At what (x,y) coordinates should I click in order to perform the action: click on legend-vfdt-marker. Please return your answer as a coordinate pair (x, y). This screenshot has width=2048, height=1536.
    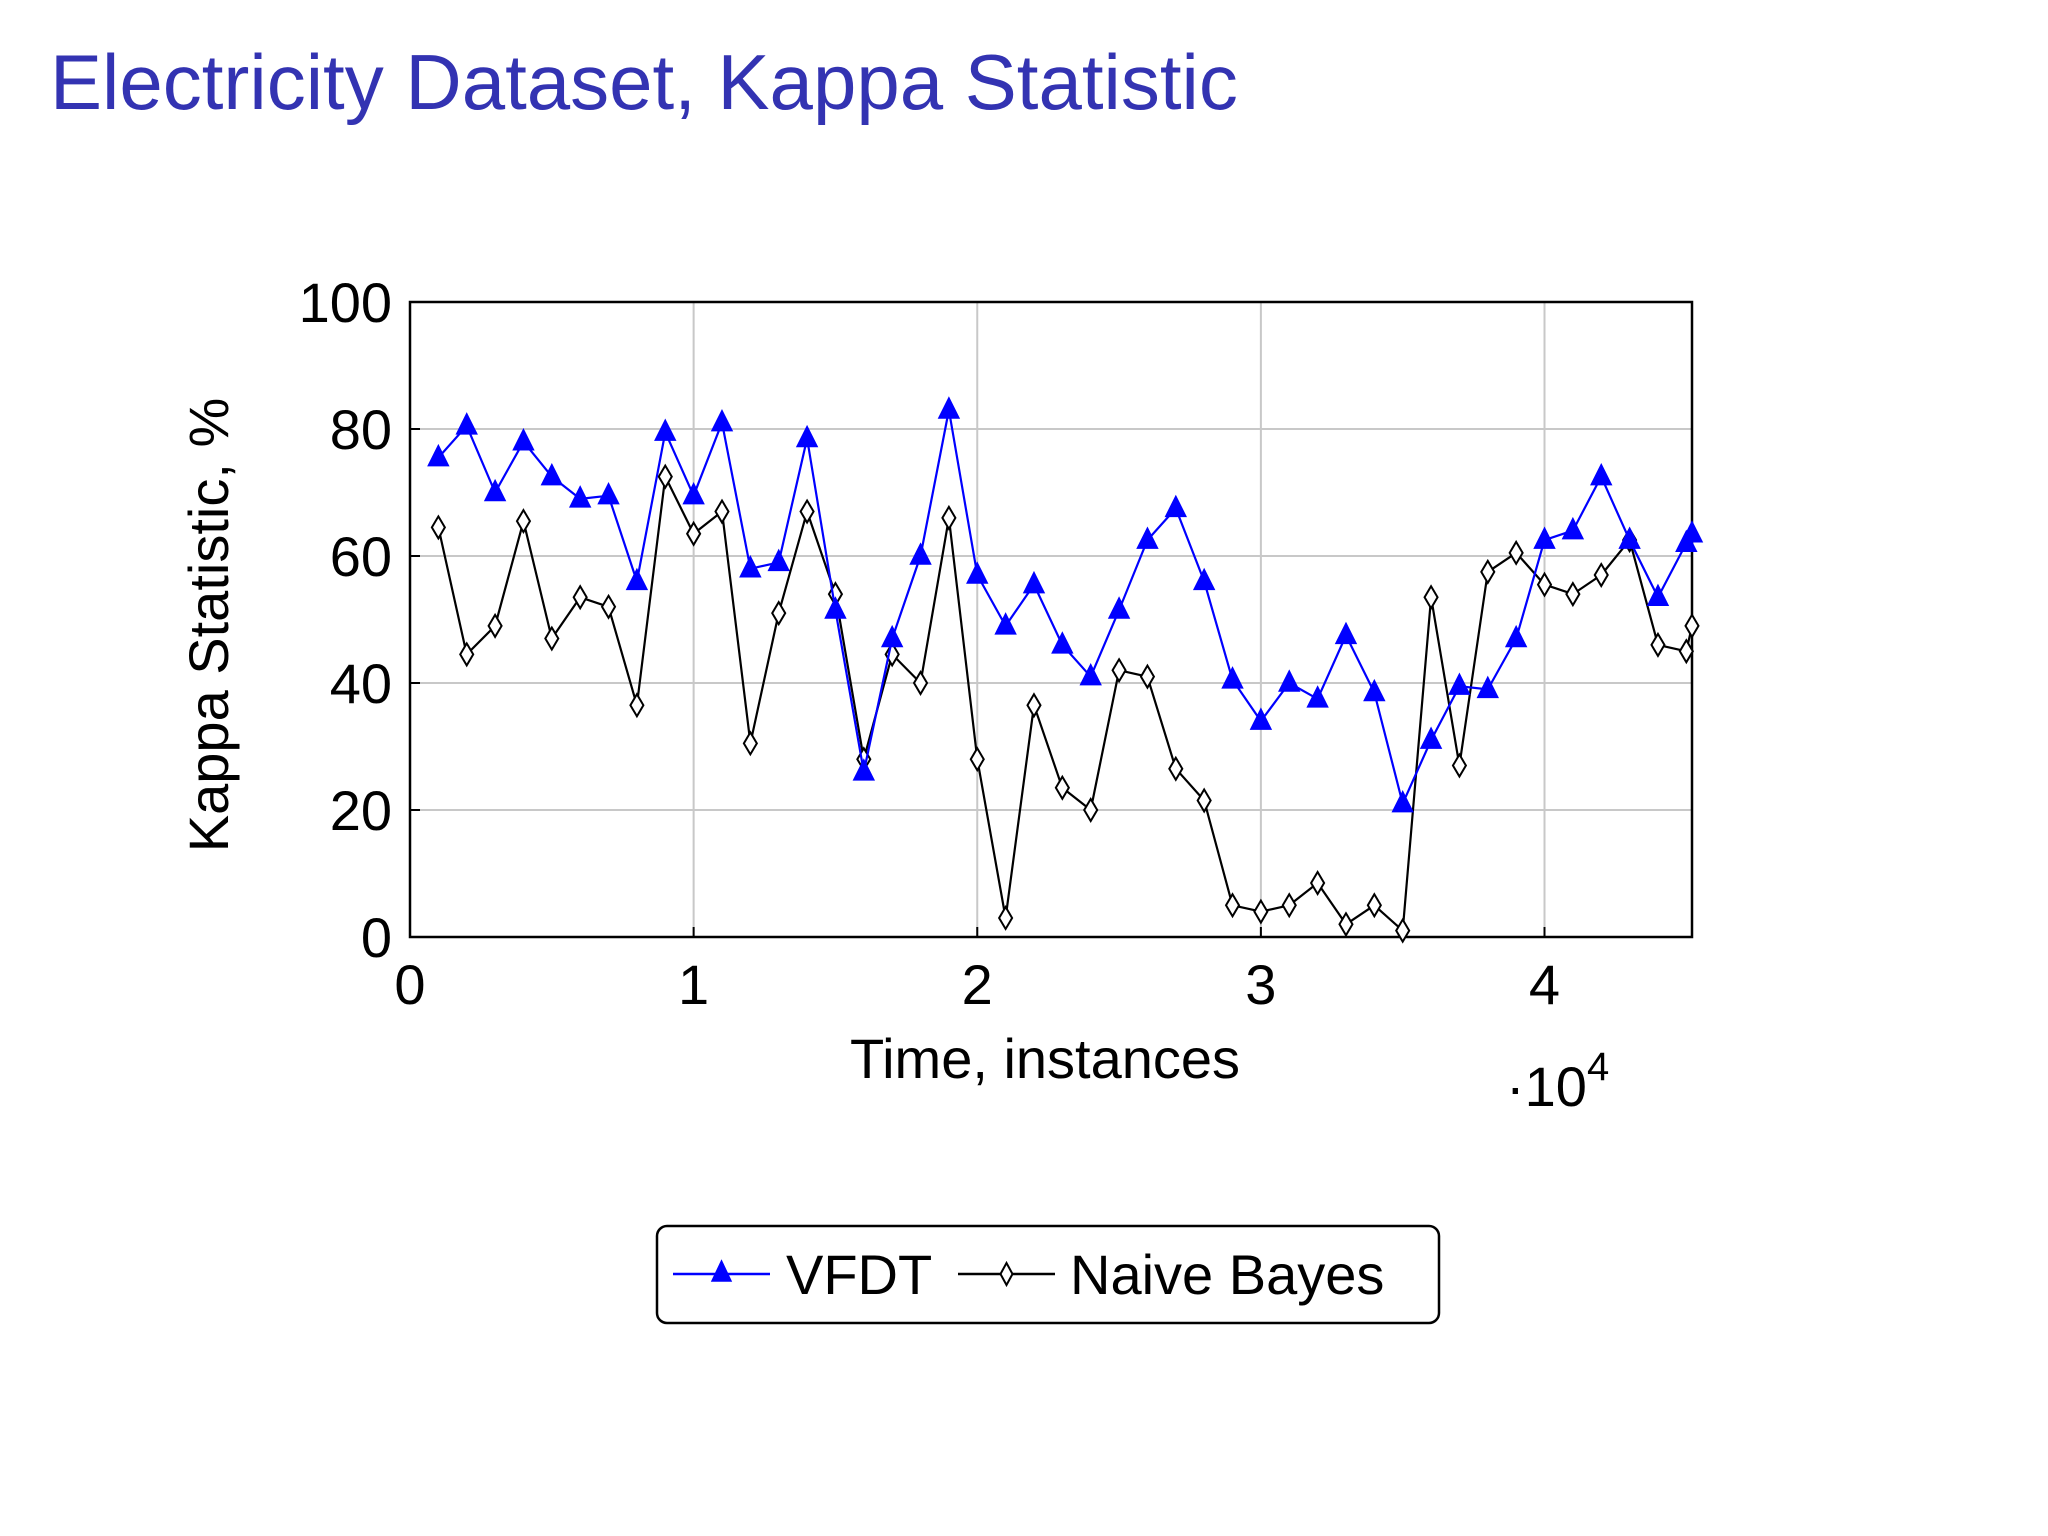
    Looking at the image, I should click on (721, 1270).